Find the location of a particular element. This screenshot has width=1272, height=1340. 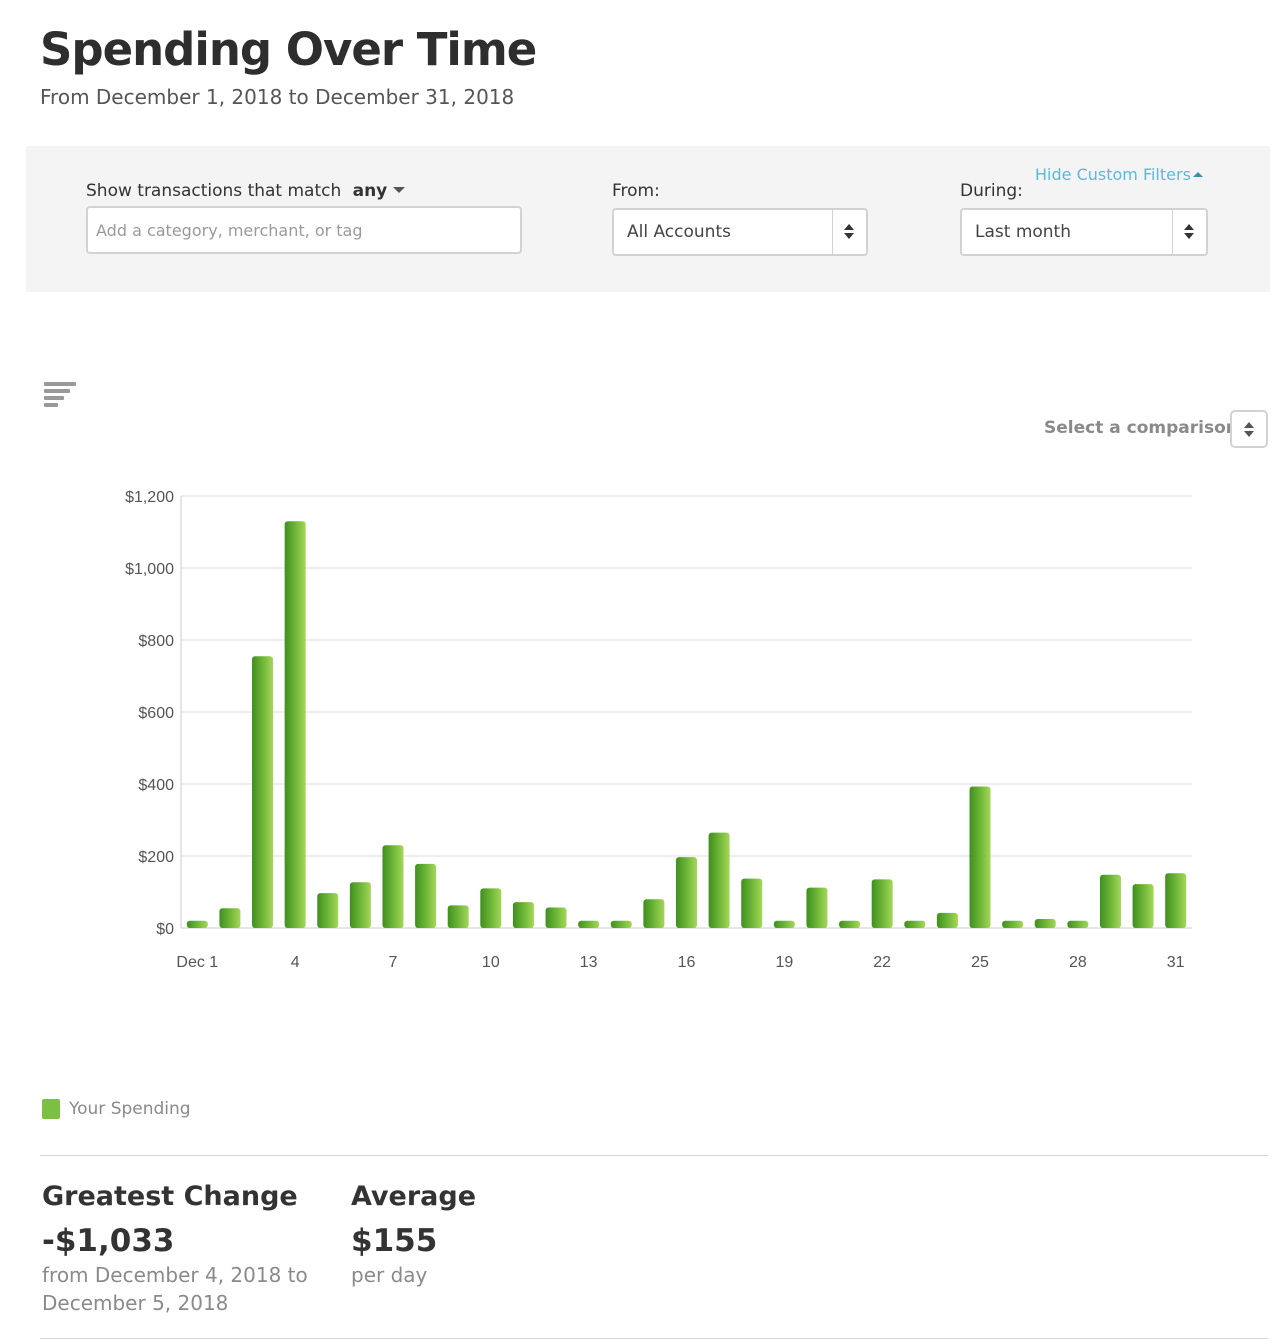

greatest-change-heading: Greatest Change is located at coordinates (170, 1196).